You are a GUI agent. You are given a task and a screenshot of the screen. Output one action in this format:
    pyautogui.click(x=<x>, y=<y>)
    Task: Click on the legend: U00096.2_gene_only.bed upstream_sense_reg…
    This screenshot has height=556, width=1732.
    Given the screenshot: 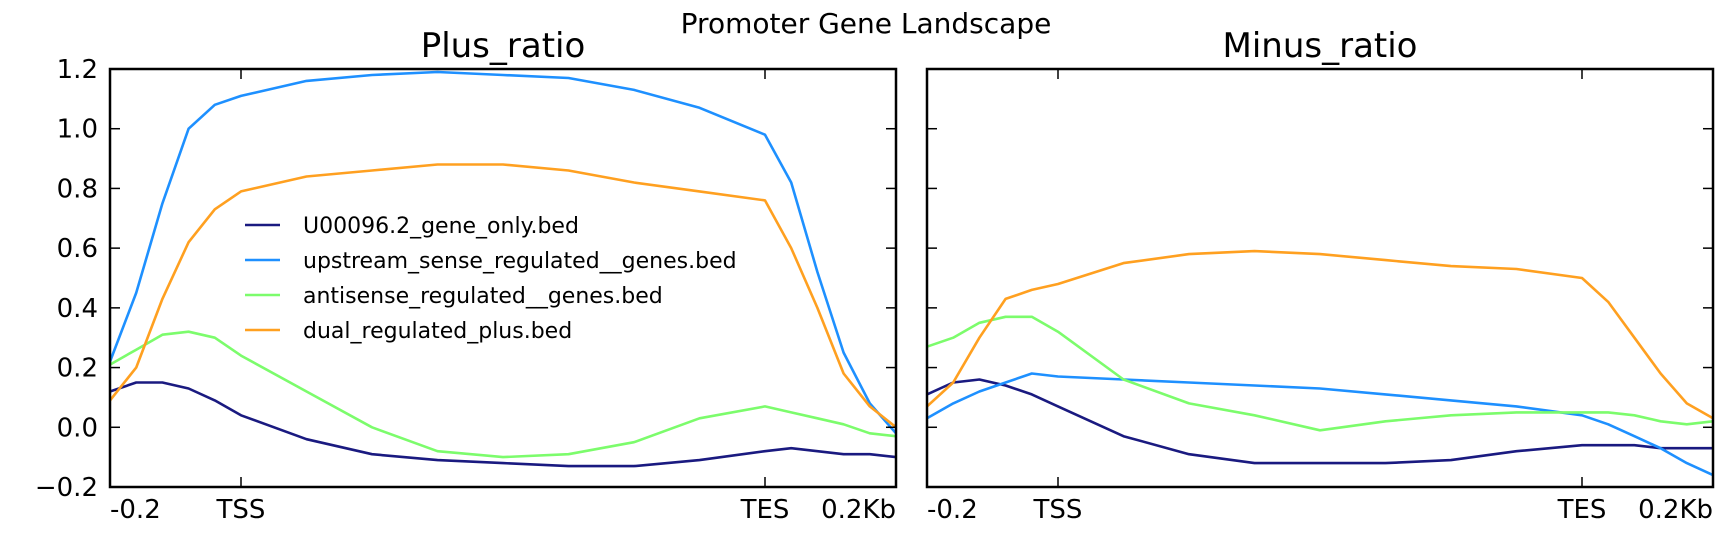 What is the action you would take?
    pyautogui.click(x=491, y=279)
    